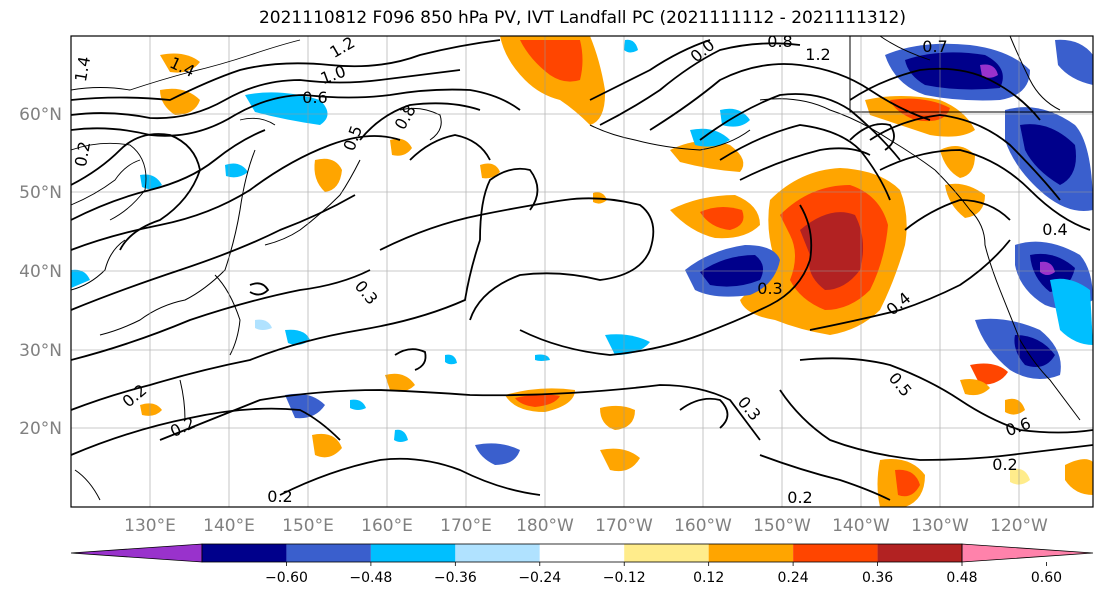 Image resolution: width=1105 pixels, height=601 pixels. Describe the element at coordinates (308, 526) in the screenshot. I see `lon-label: 150°E` at that location.